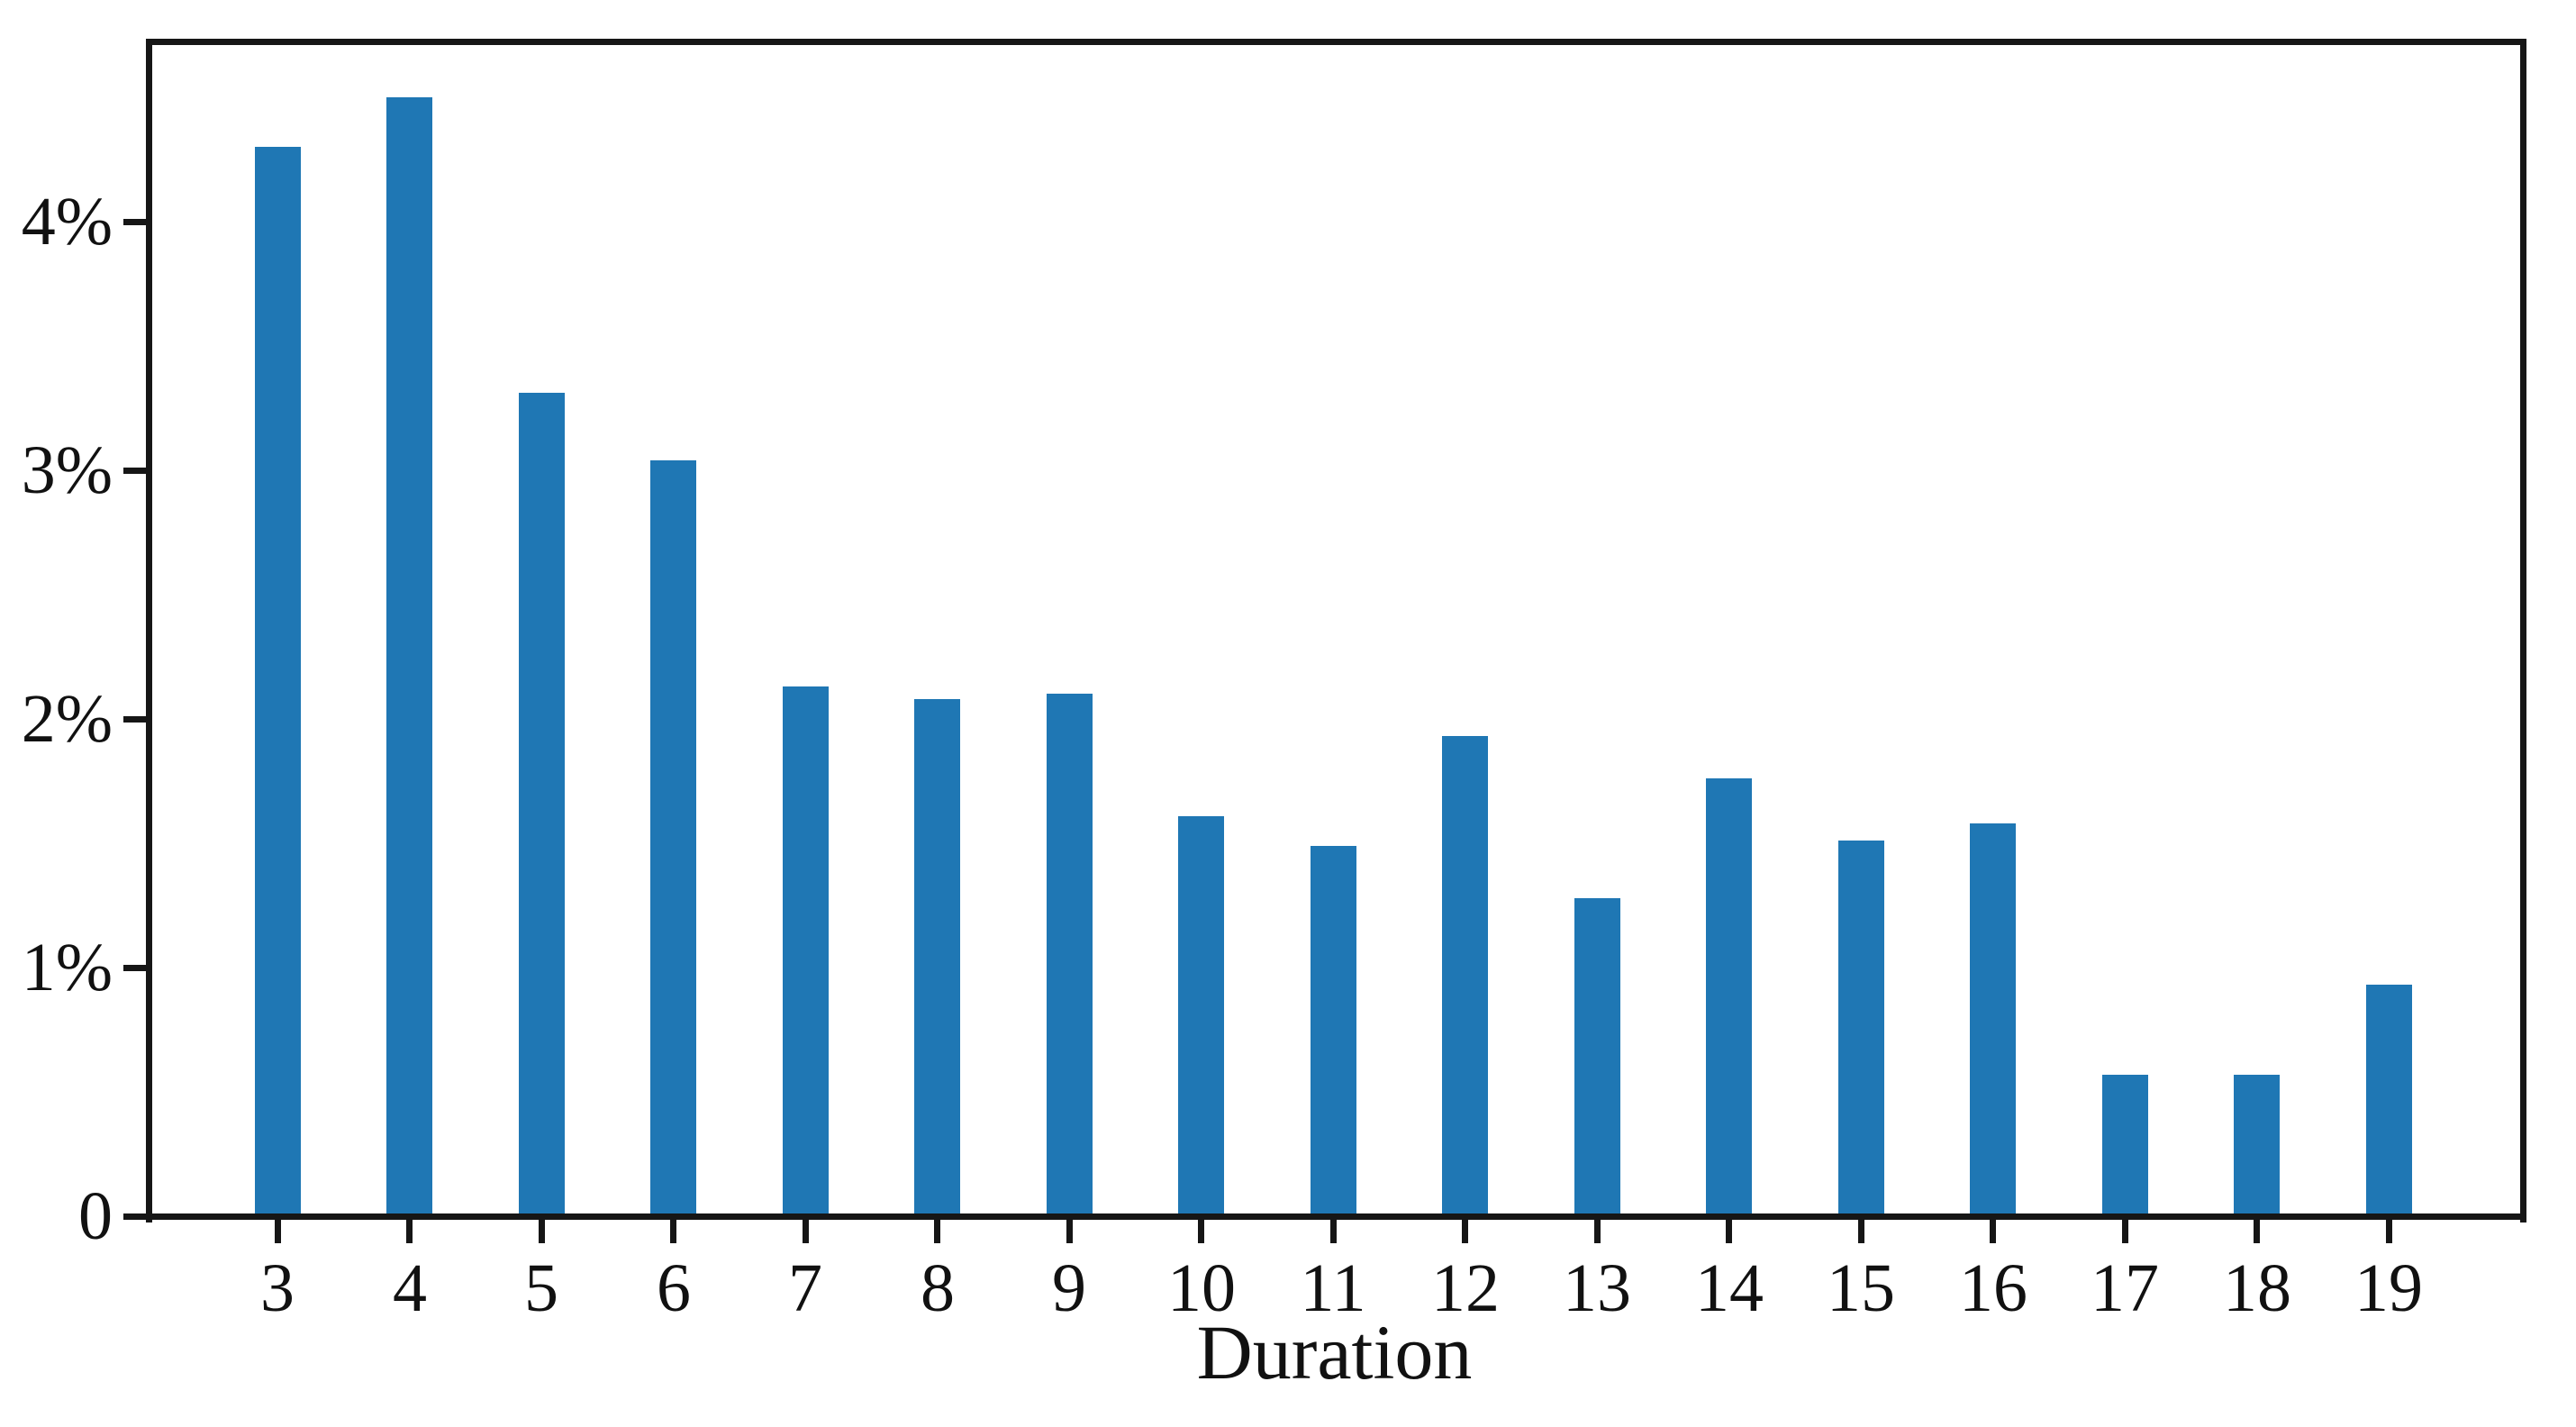 Image resolution: width=2576 pixels, height=1427 pixels. Describe the element at coordinates (2125, 1288) in the screenshot. I see `x-tick-label: 17` at that location.